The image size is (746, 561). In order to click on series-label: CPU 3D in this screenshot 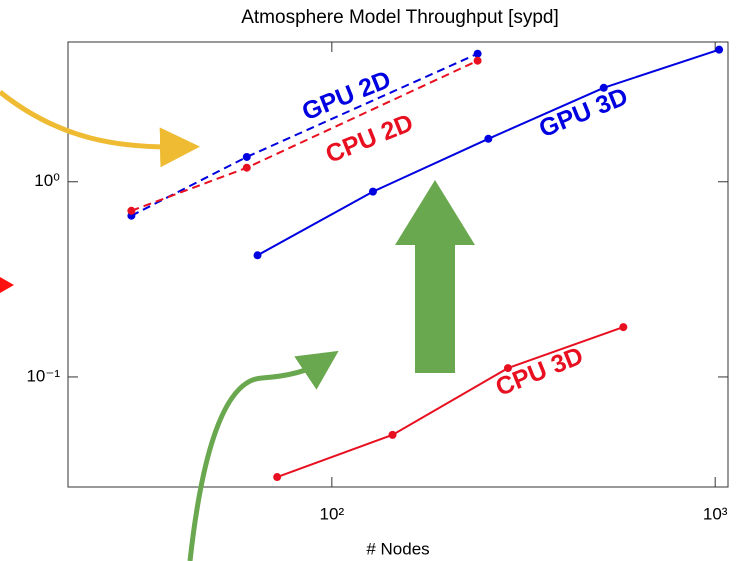, I will do `click(540, 372)`.